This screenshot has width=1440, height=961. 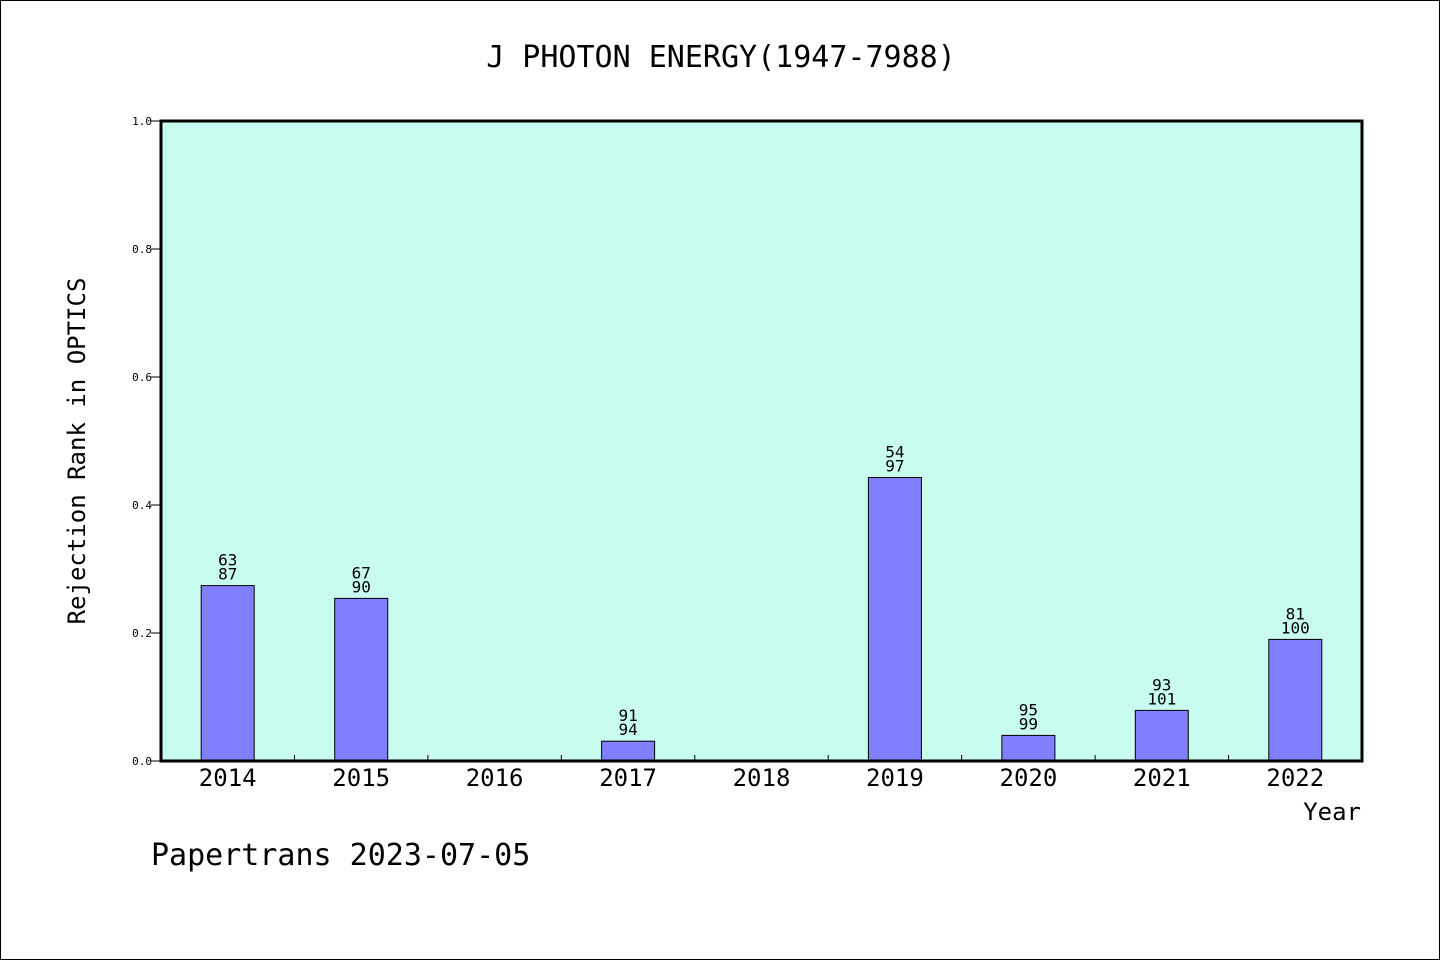 What do you see at coordinates (762, 778) in the screenshot?
I see `x-tick-label-2018: 2018` at bounding box center [762, 778].